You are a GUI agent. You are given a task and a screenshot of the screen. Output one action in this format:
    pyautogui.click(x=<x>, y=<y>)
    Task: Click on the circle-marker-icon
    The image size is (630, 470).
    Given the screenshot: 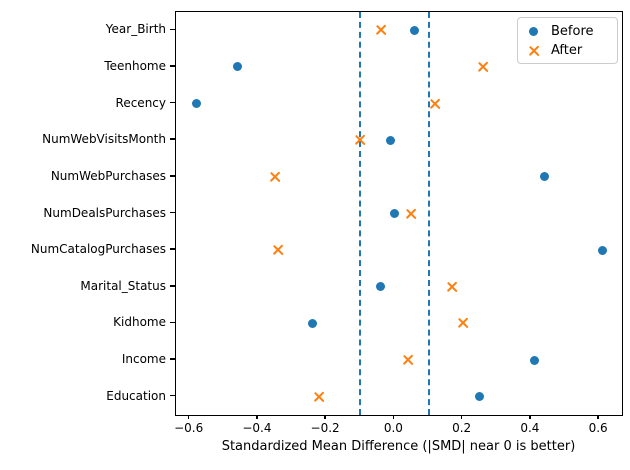 What is the action you would take?
    pyautogui.click(x=533, y=31)
    